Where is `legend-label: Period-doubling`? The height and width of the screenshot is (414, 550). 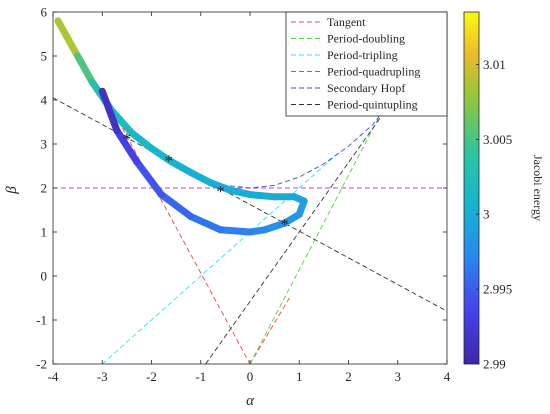
legend-label: Period-doubling is located at coordinates (366, 39).